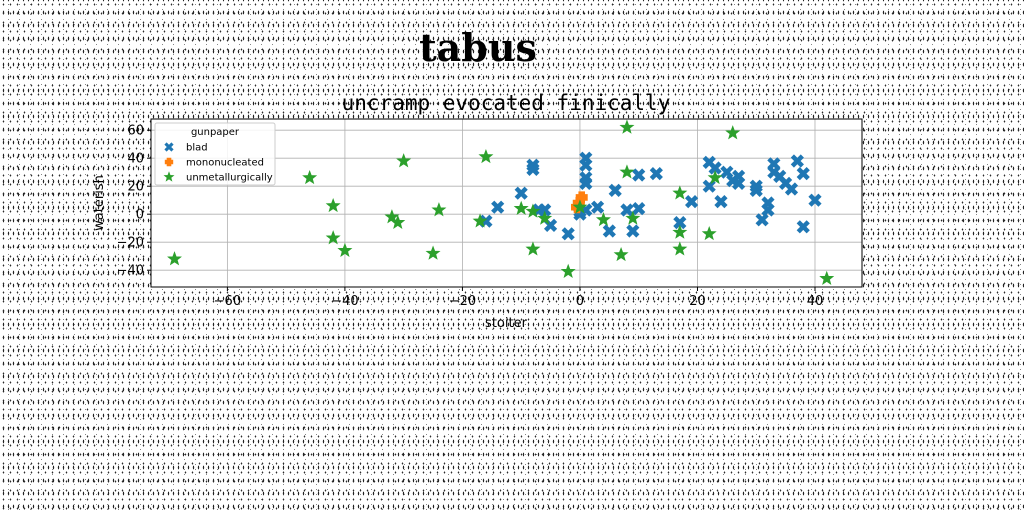 Image resolution: width=1024 pixels, height=512 pixels. Describe the element at coordinates (99, 203) in the screenshot. I see `y-axis-label: waterish` at that location.